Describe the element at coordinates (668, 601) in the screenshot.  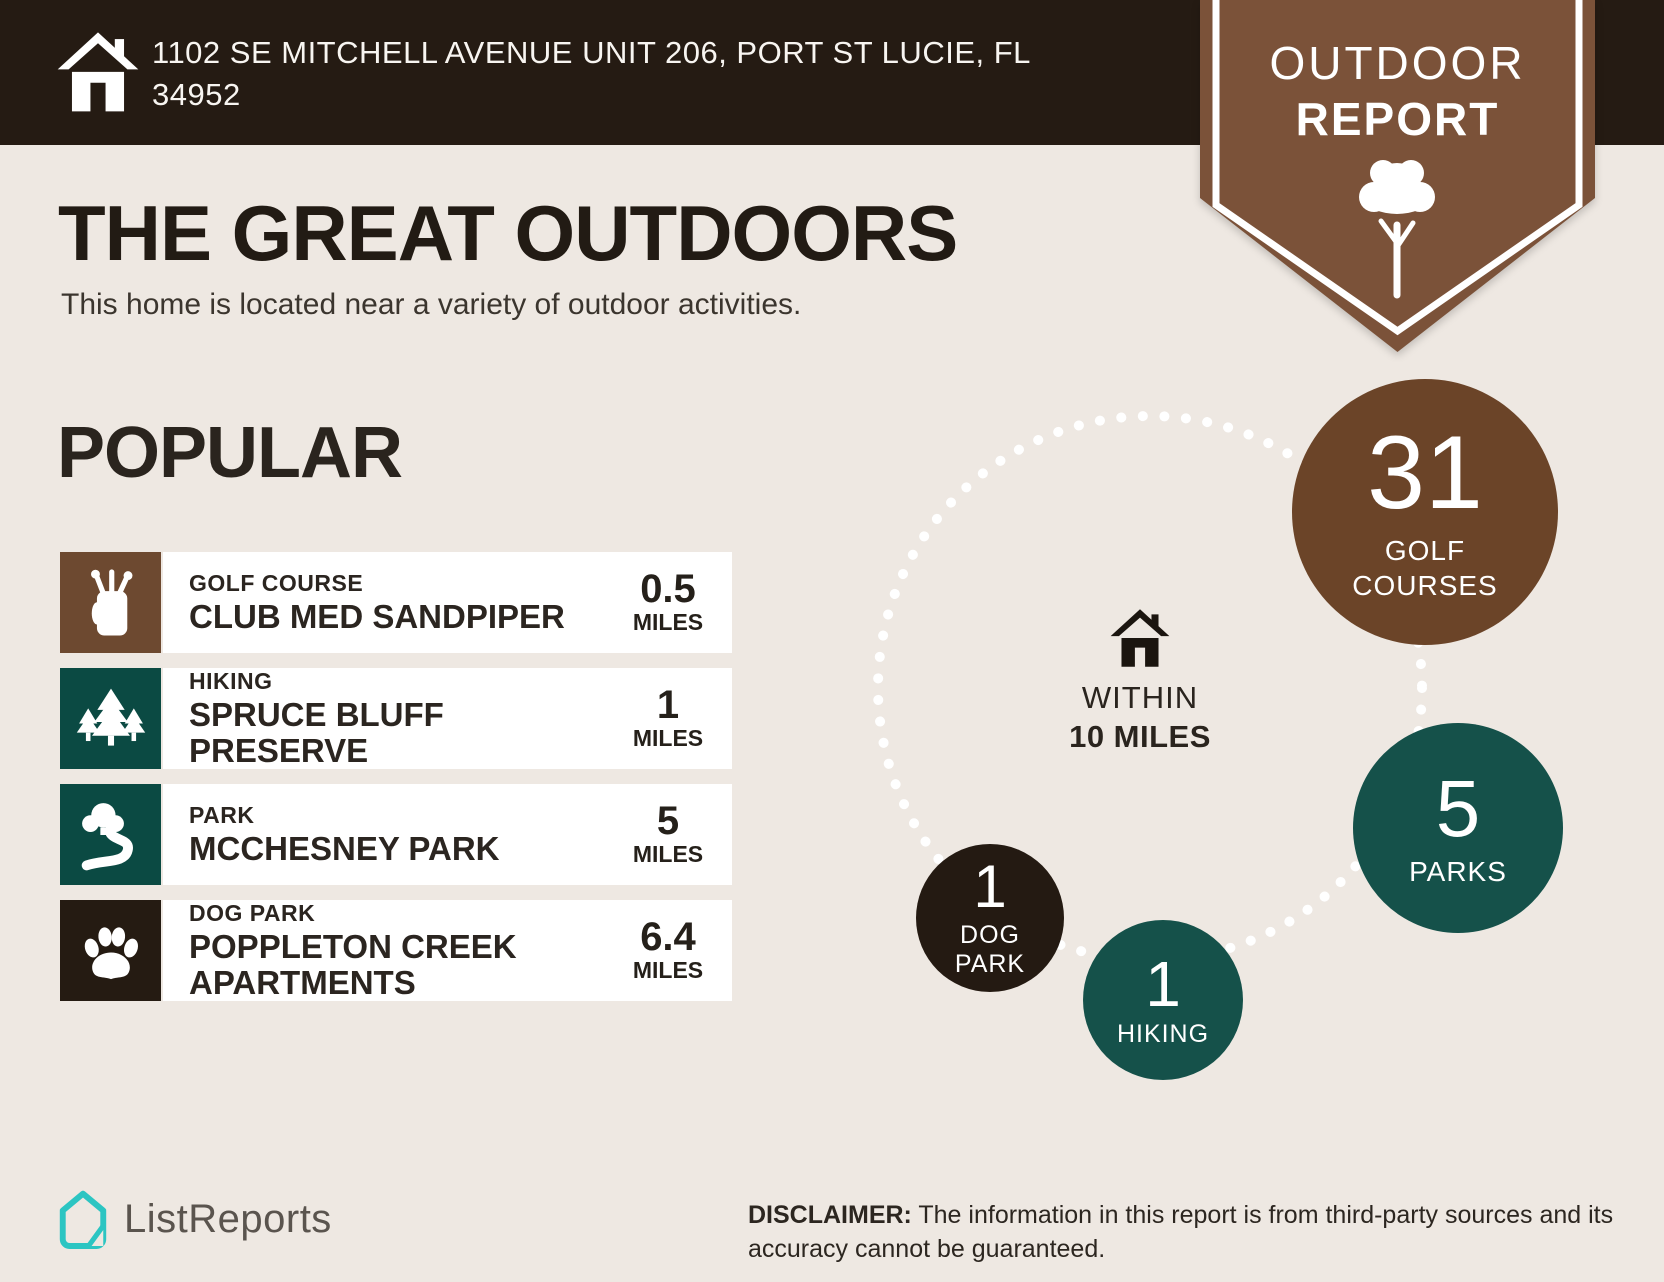
I see `item-distance: 0.5 MILES` at that location.